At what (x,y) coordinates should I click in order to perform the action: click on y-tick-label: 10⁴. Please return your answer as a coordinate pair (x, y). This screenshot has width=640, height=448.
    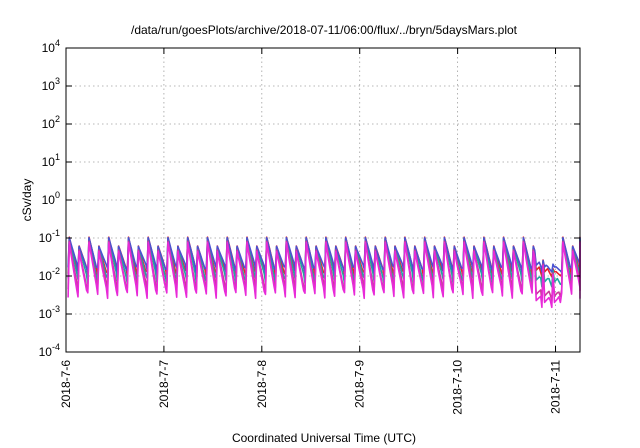
    Looking at the image, I should click on (51, 46).